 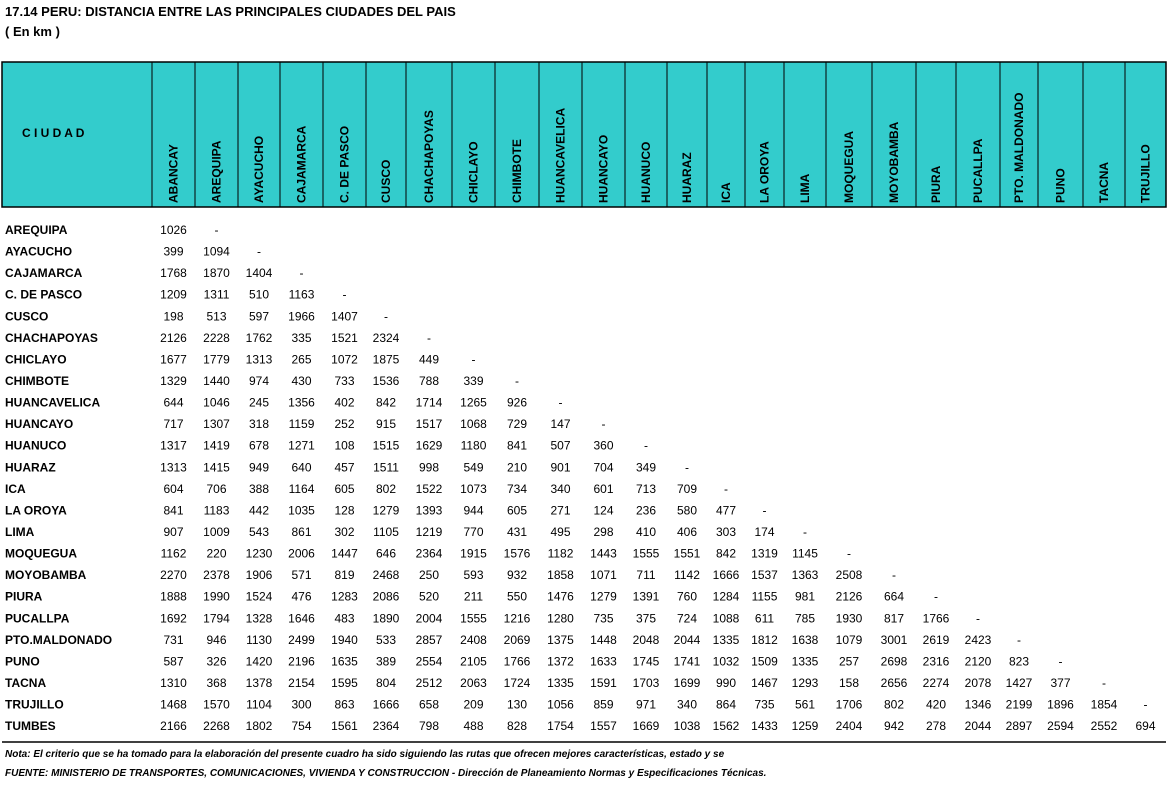 I want to click on column-header: C. DE PASCO, so click(x=345, y=164).